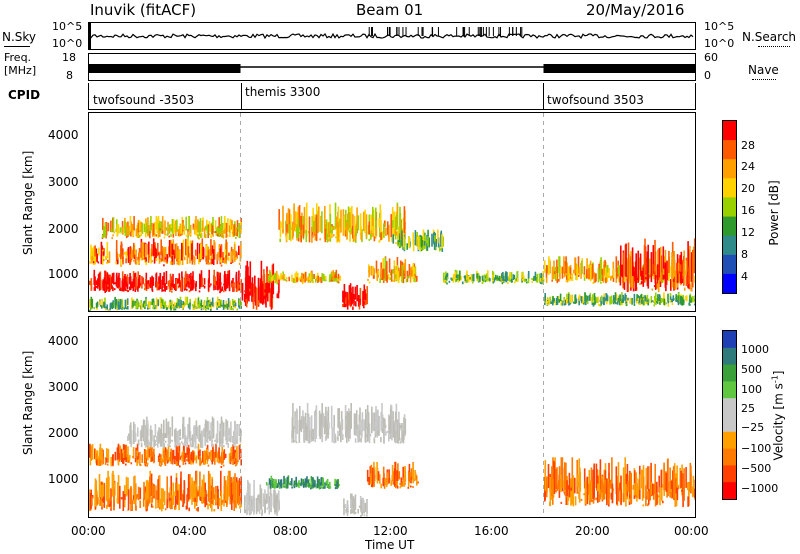 Image resolution: width=800 pixels, height=554 pixels. What do you see at coordinates (390, 531) in the screenshot?
I see `xtick-1200: 12:00` at bounding box center [390, 531].